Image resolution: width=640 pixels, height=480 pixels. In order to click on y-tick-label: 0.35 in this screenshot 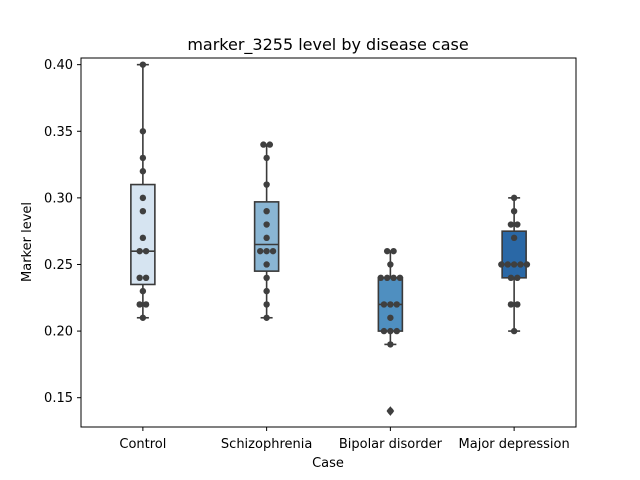, I will do `click(58, 132)`.